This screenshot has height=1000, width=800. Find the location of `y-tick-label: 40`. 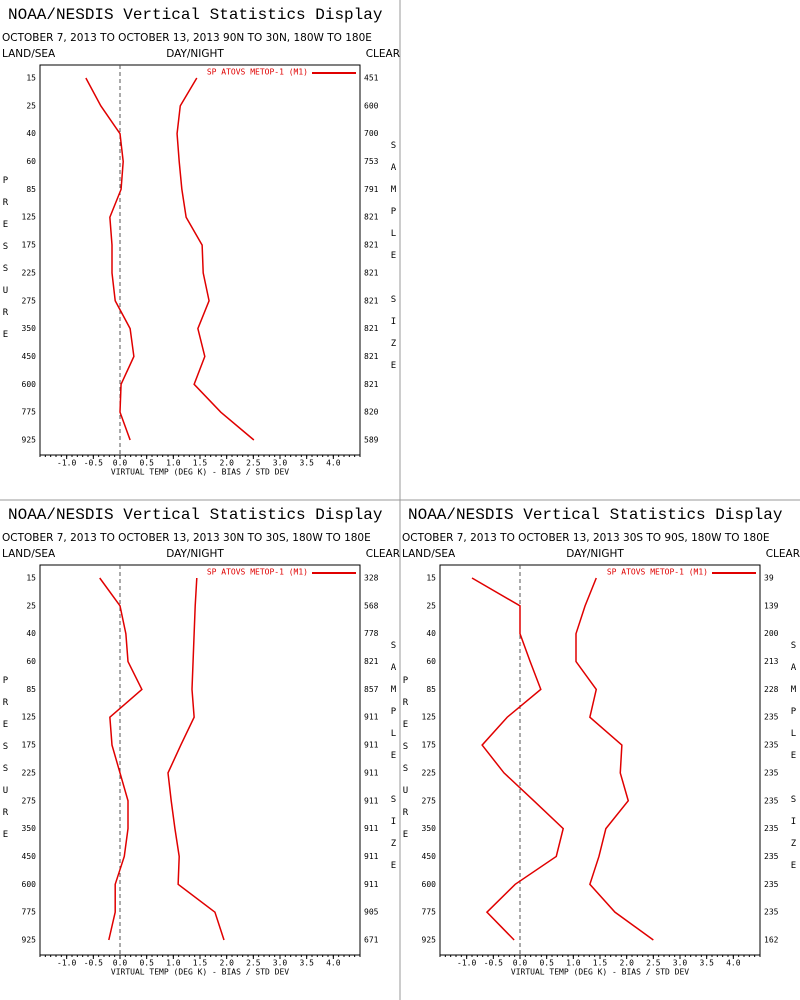

y-tick-label: 40 is located at coordinates (31, 633).